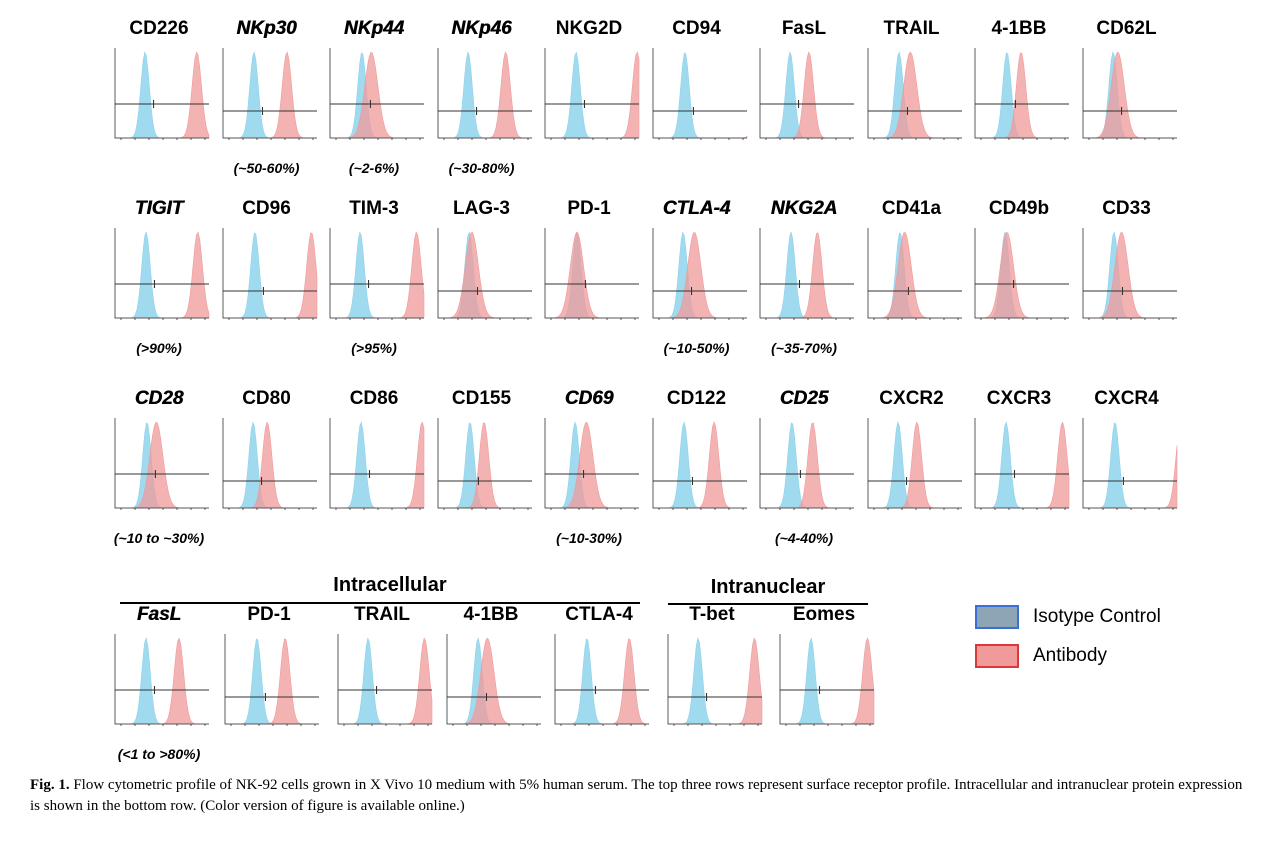  I want to click on panel-cd69: CD69 (~10-30%), so click(589, 472).